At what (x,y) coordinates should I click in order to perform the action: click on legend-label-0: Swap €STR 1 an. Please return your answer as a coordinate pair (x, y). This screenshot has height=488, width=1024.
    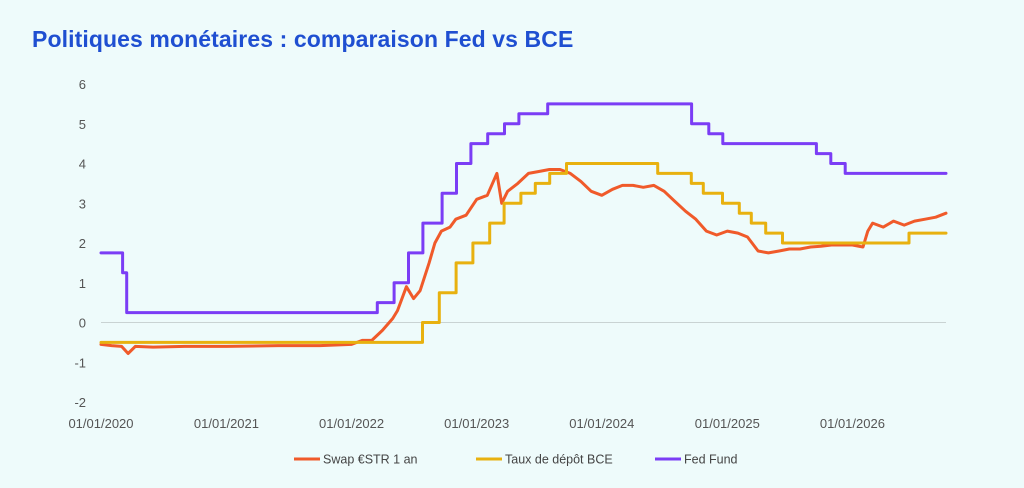
    Looking at the image, I should click on (370, 460).